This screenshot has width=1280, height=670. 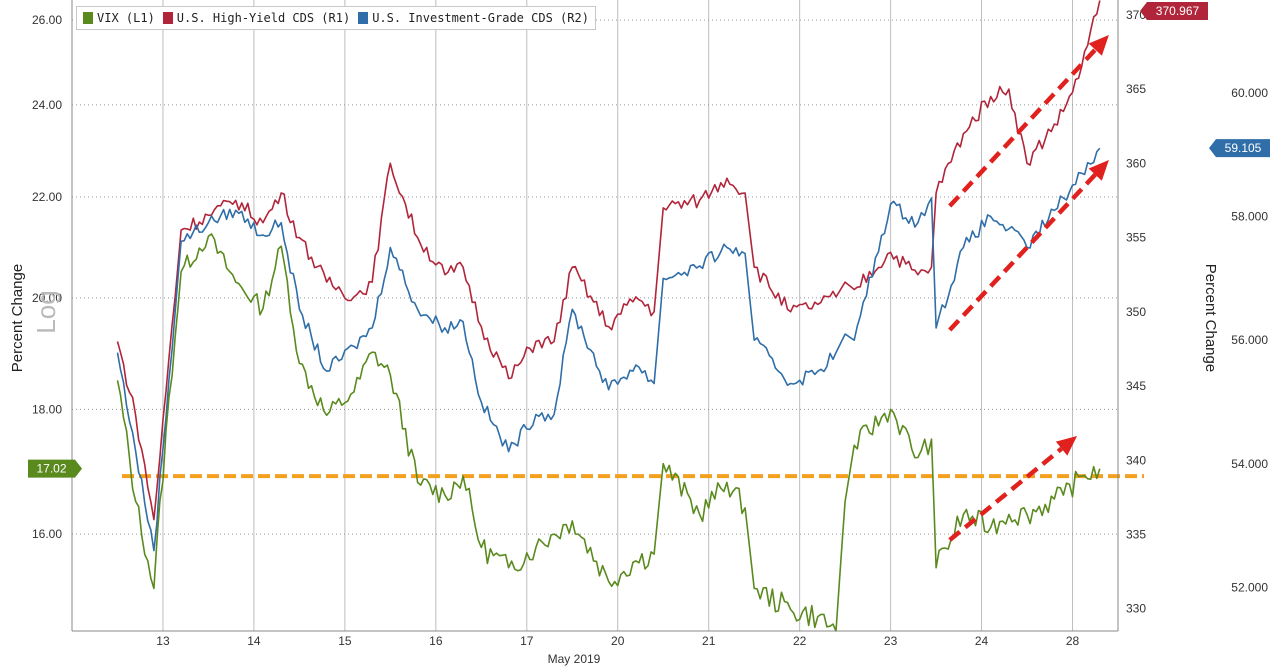 What do you see at coordinates (1136, 238) in the screenshot?
I see `r1-tick-label: 355` at bounding box center [1136, 238].